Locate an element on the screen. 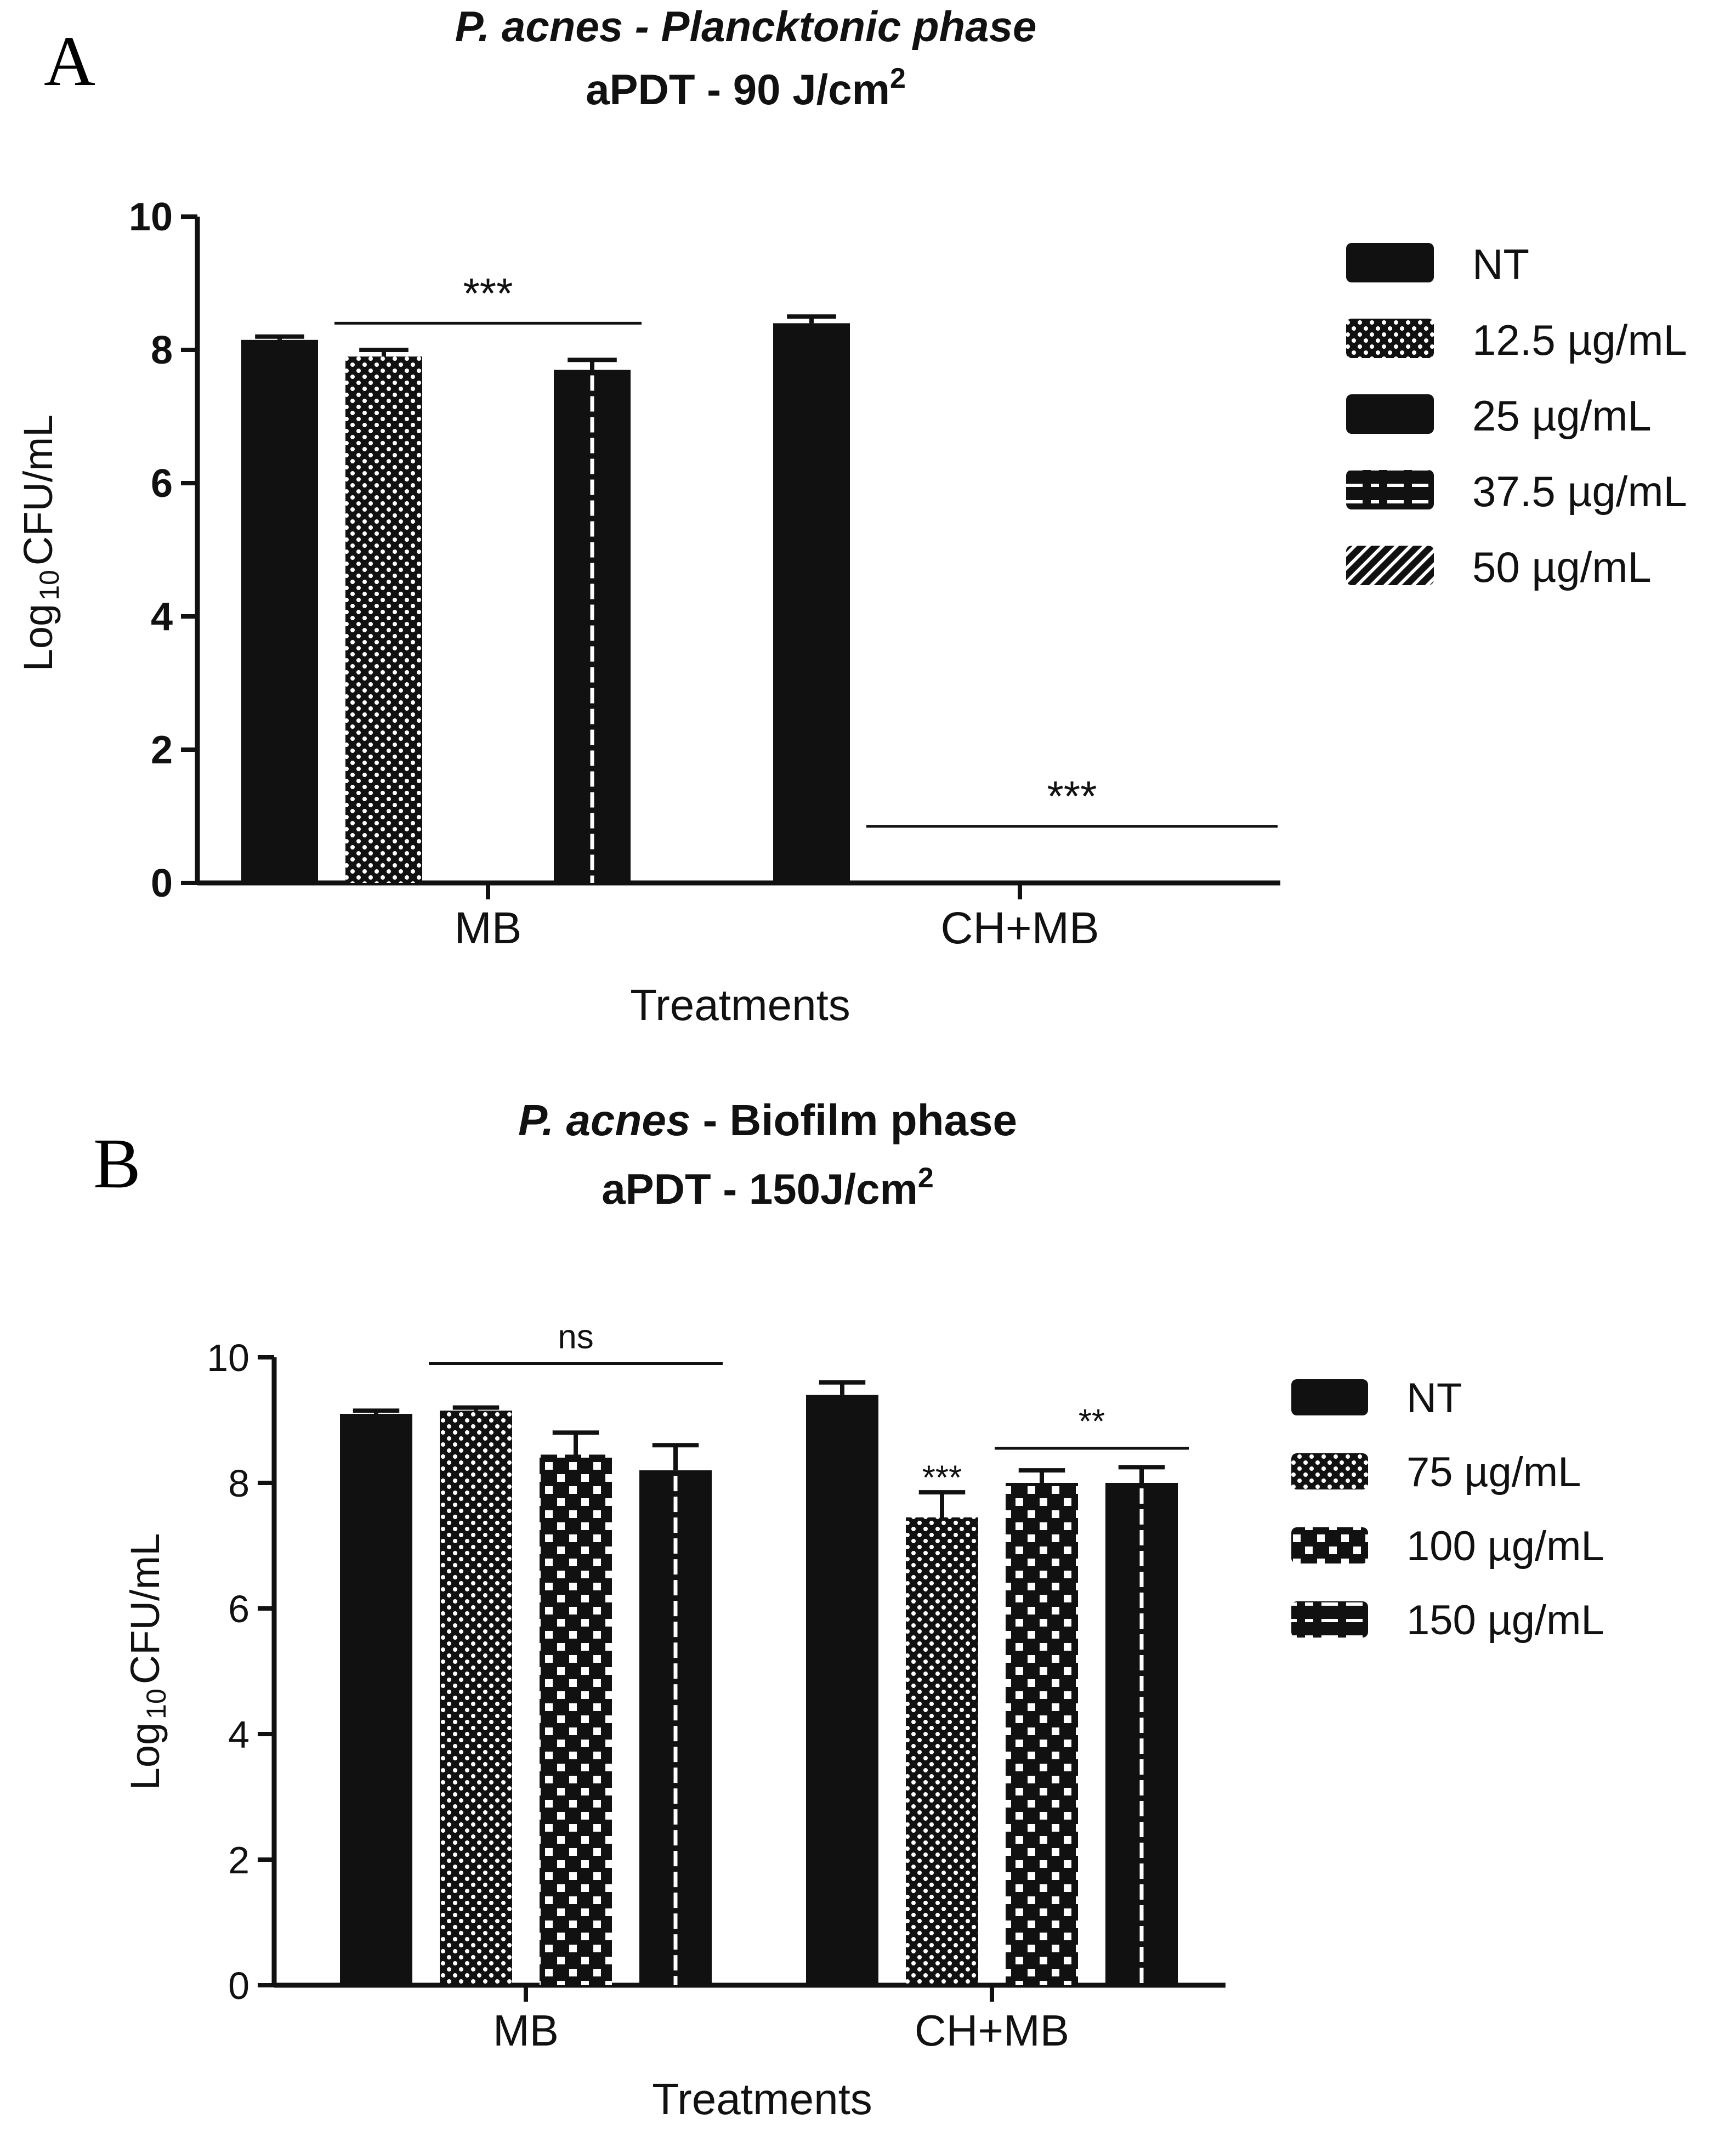  panel-label-b: B is located at coordinates (117, 1163).